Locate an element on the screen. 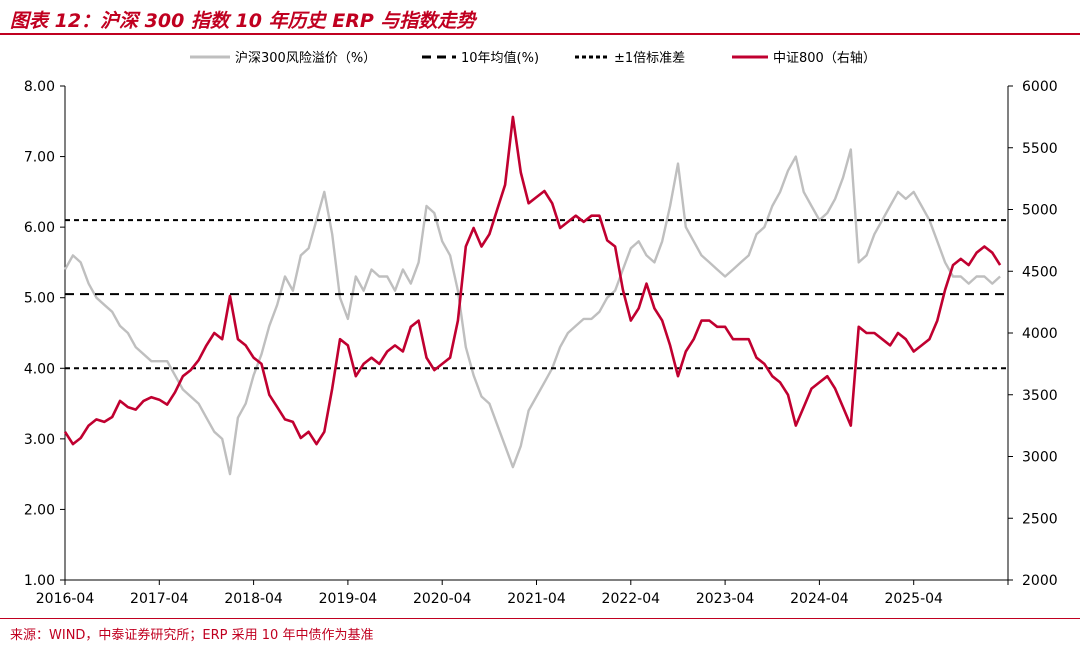 This screenshot has height=646, width=1080. x-tick-label: 2021-04 is located at coordinates (536, 599).